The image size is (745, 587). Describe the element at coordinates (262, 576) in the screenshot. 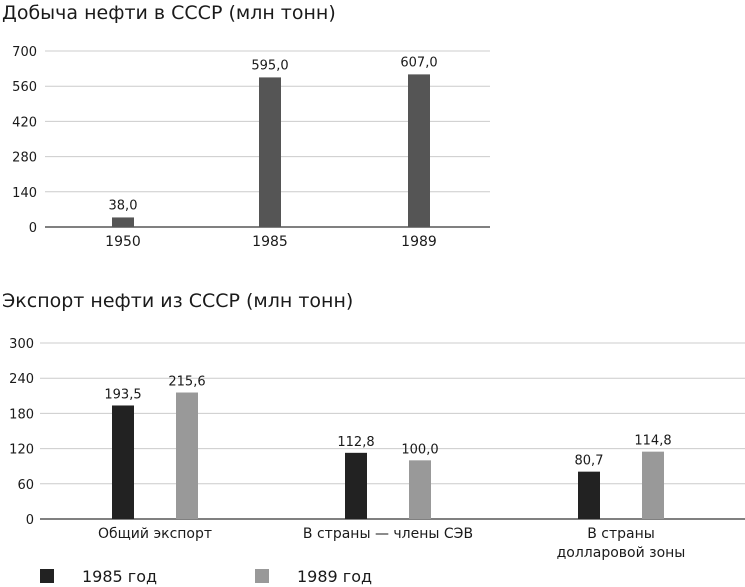

I see `legend-swatch-1989` at that location.